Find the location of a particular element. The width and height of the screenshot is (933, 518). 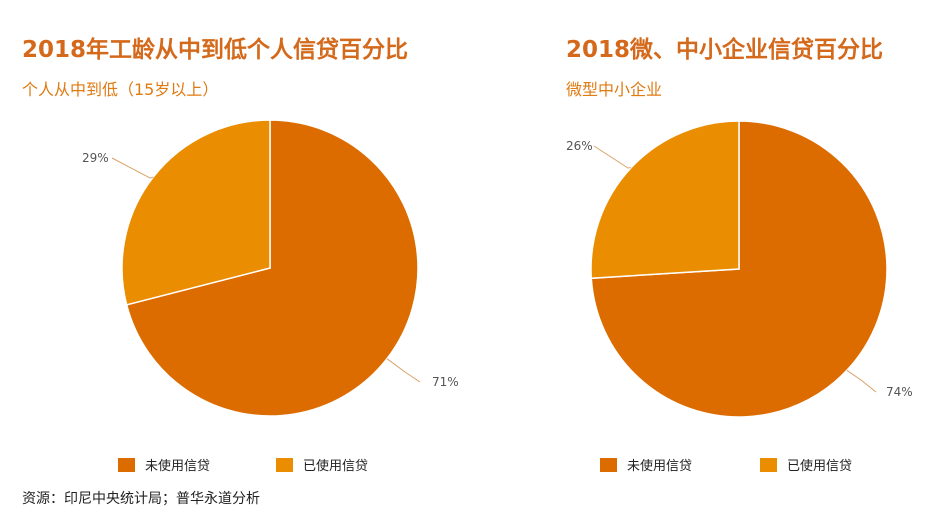

left-chart-subtitle: 个人从中到低（15岁以上） is located at coordinates (120, 89).